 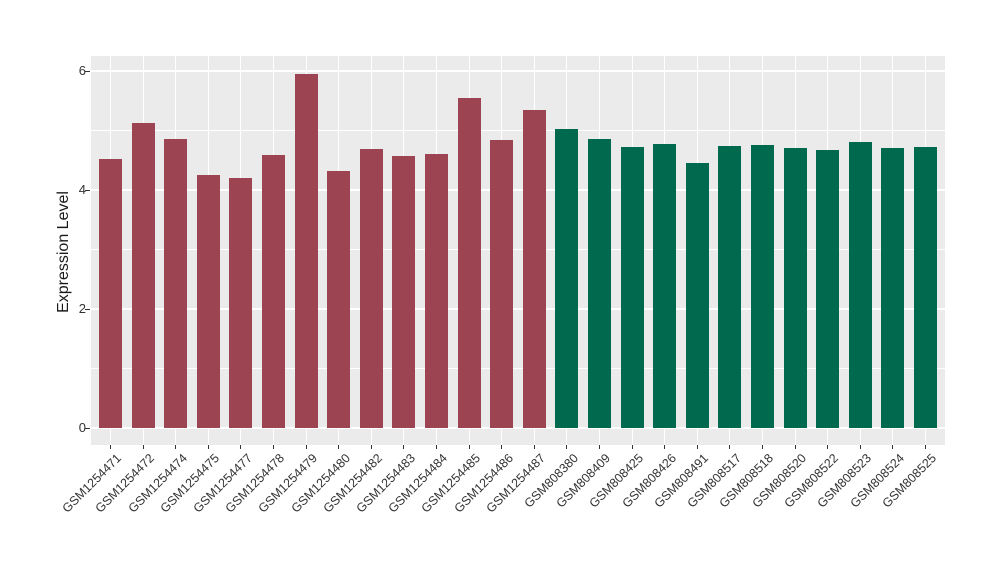 What do you see at coordinates (82, 189) in the screenshot?
I see `y-axis-tick-label: 4` at bounding box center [82, 189].